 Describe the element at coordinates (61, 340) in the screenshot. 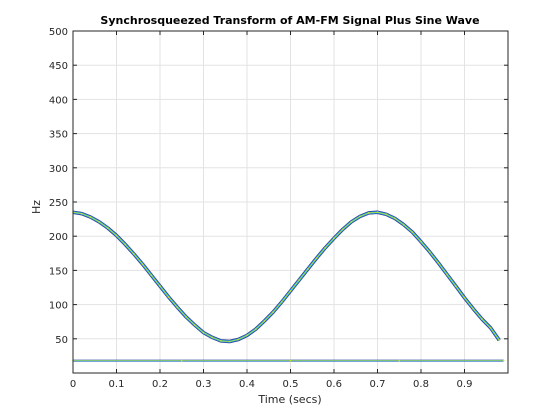

I see `y-tick-label: 50` at that location.